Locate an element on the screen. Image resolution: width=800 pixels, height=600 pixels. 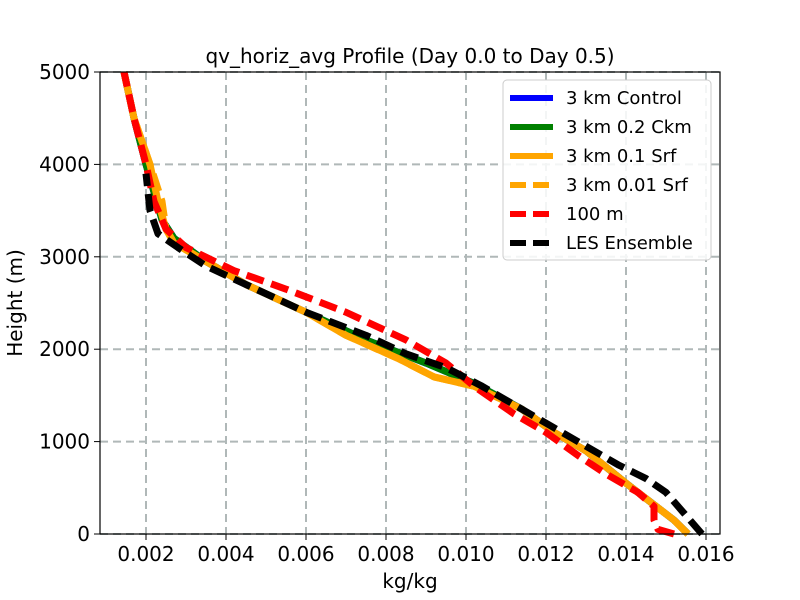
legend-label-4: 3 km 0.01 Srf is located at coordinates (627, 185).